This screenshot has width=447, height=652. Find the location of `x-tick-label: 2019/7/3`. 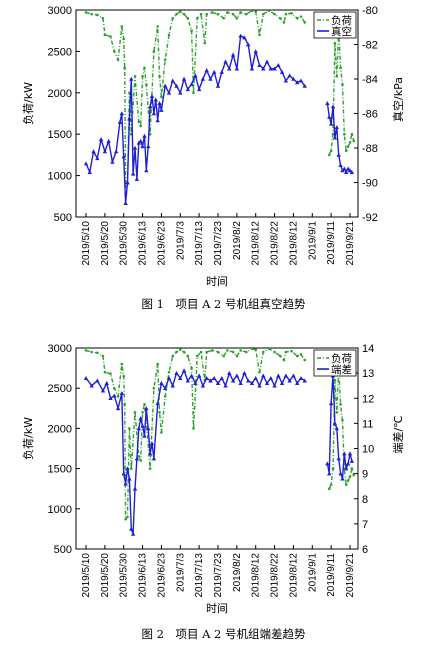

x-tick-label: 2019/7/3 is located at coordinates (180, 572).